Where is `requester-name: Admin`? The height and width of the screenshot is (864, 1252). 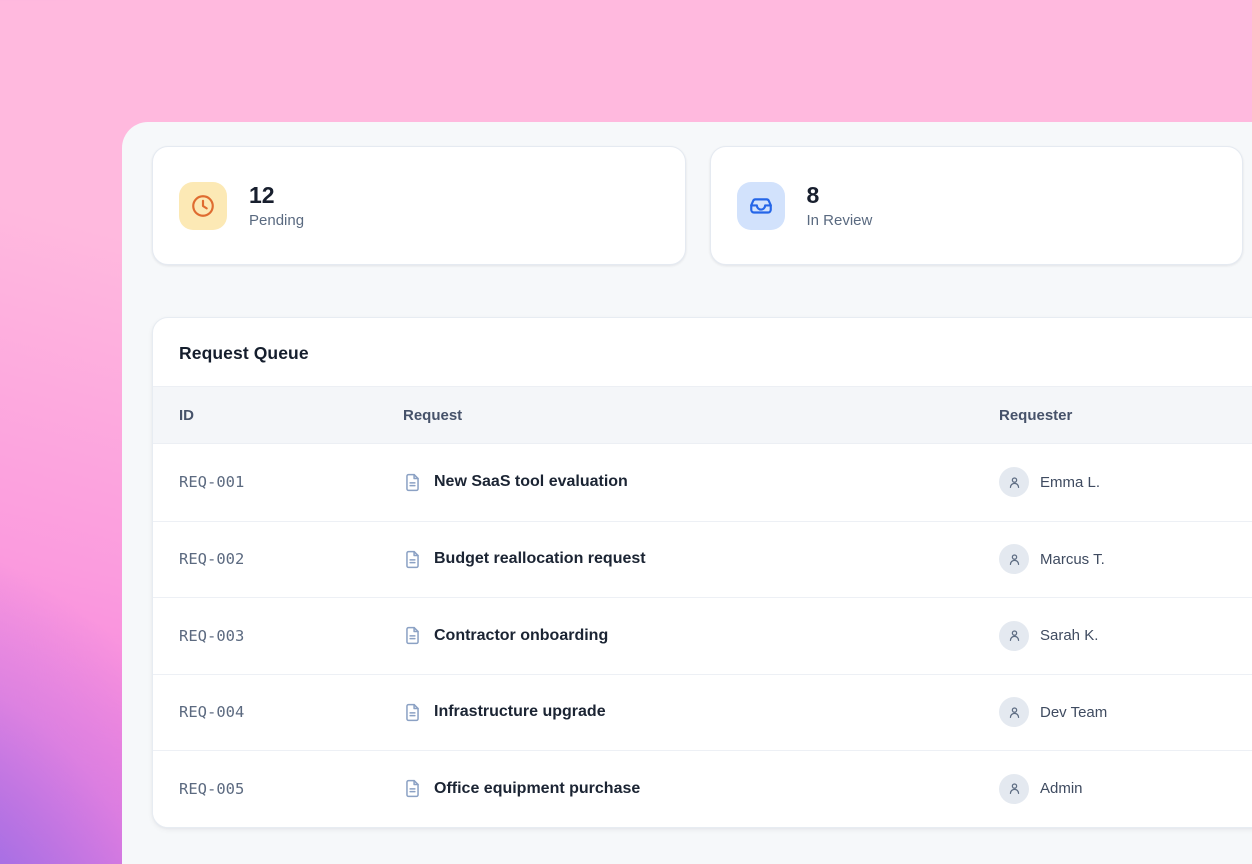
requester-name: Admin is located at coordinates (1061, 789).